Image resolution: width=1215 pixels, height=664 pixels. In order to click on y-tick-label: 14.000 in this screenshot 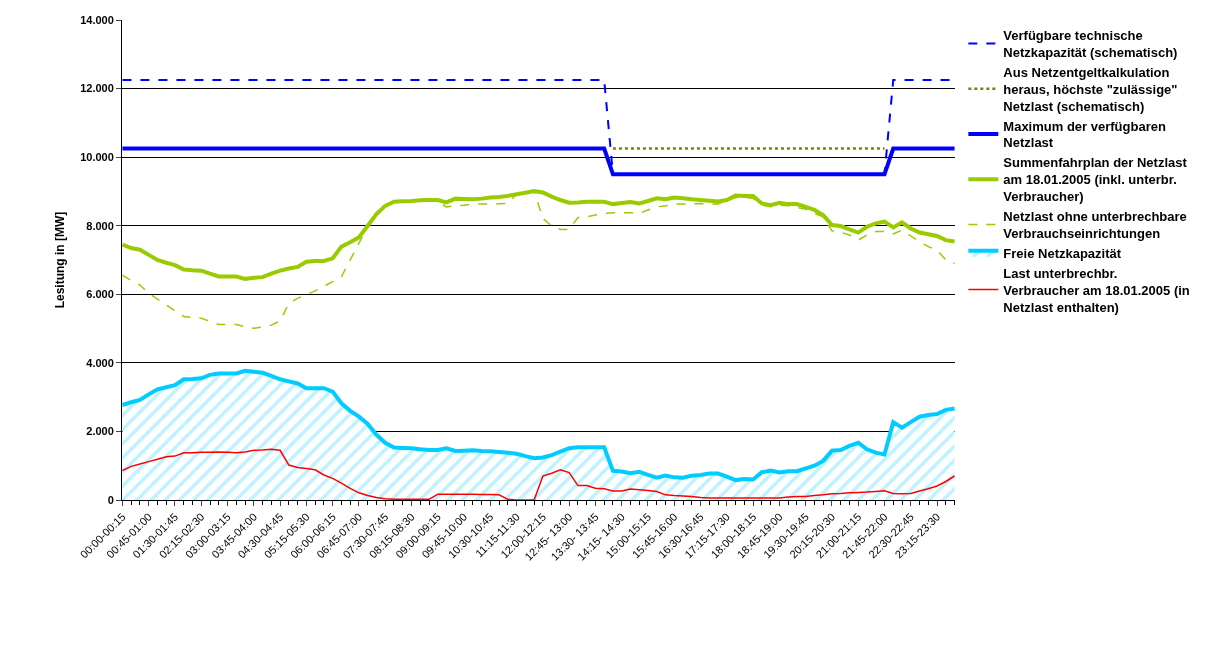, I will do `click(97, 19)`.